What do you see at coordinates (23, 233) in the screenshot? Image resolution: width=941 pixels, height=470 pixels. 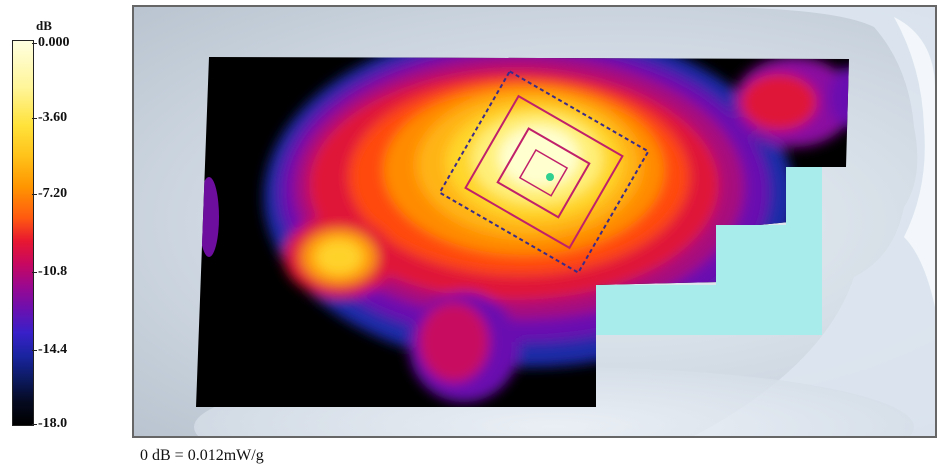 I see `colorbar-gradient` at bounding box center [23, 233].